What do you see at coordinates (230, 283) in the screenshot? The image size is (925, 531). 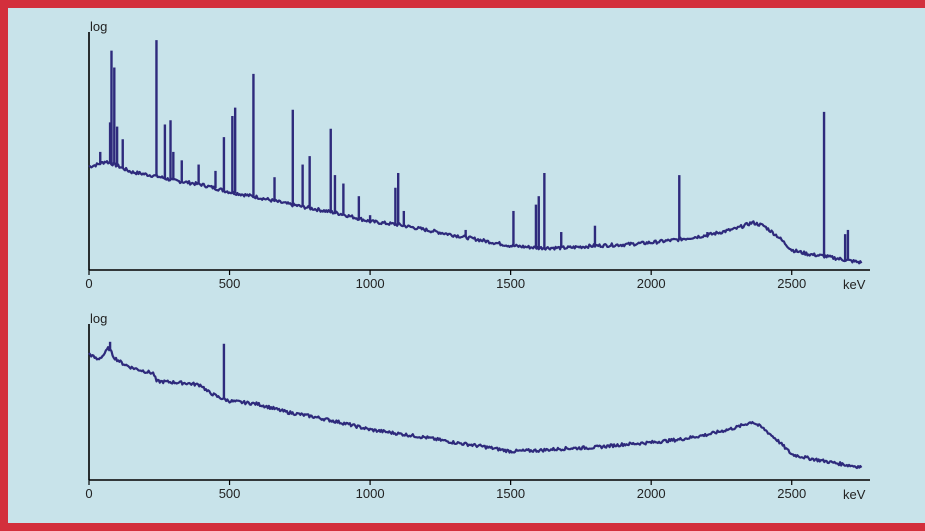 I see `top-tick-label-500: 500` at bounding box center [230, 283].